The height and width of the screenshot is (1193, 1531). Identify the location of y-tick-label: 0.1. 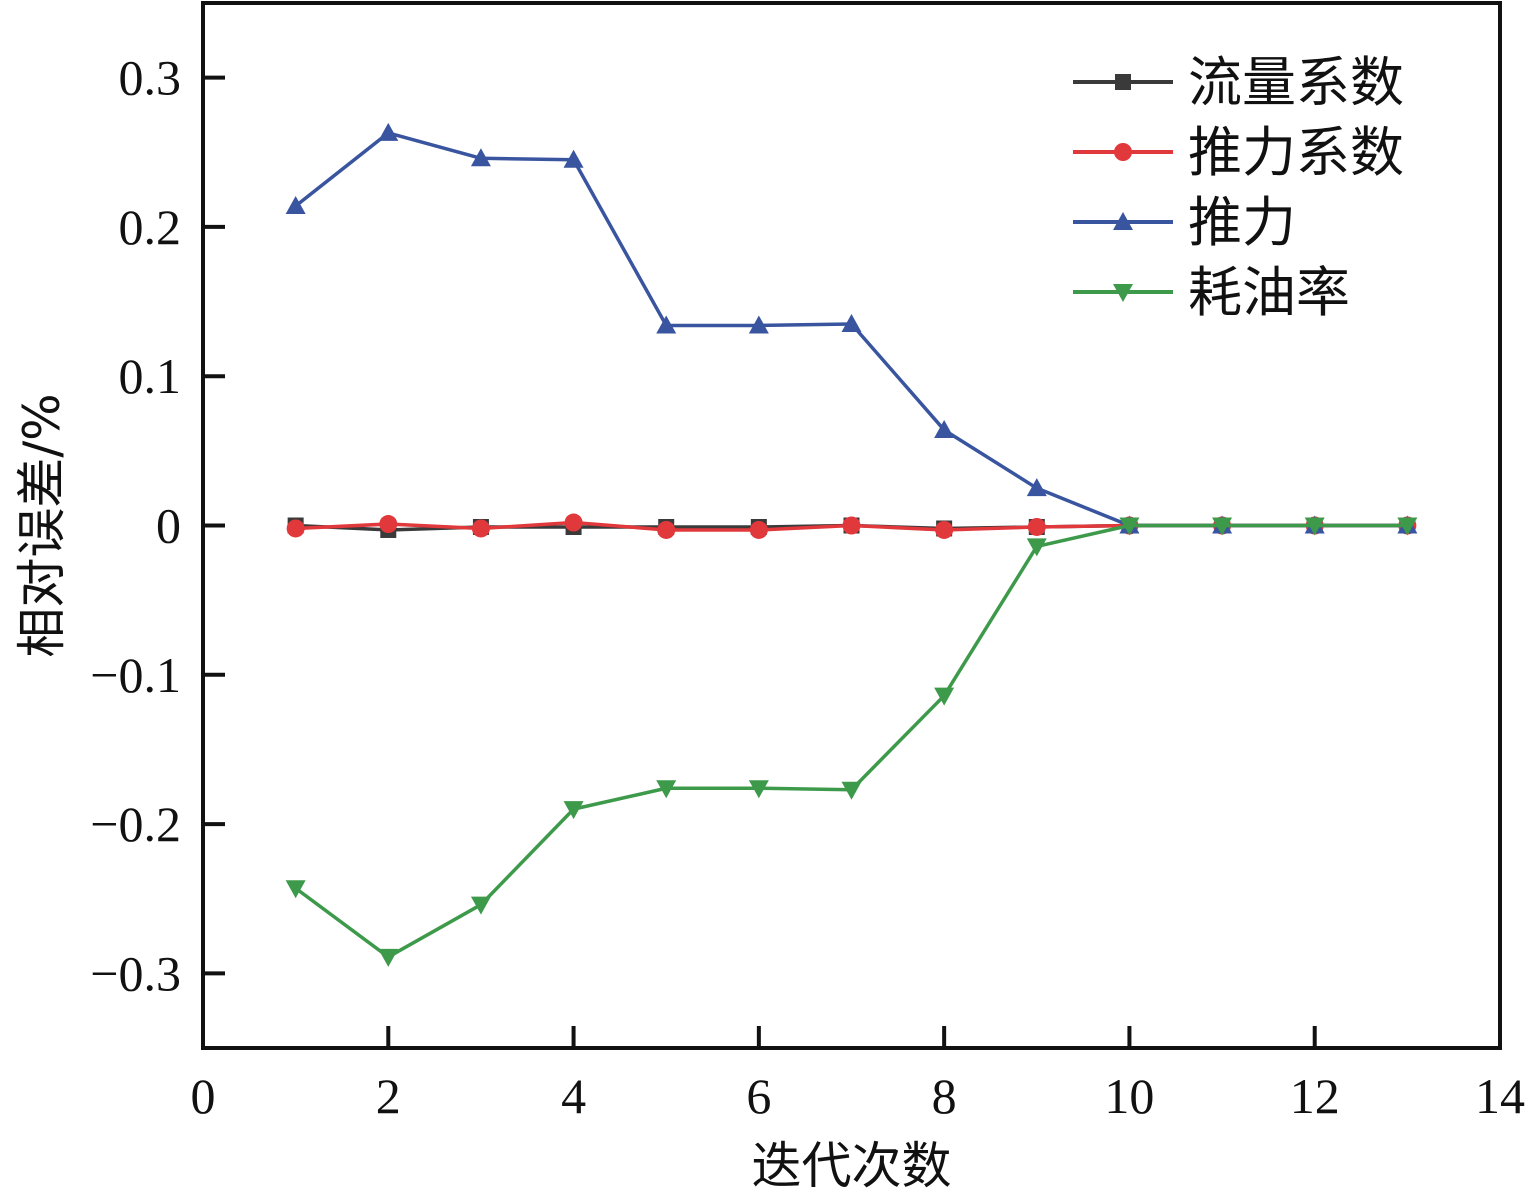
(150, 376).